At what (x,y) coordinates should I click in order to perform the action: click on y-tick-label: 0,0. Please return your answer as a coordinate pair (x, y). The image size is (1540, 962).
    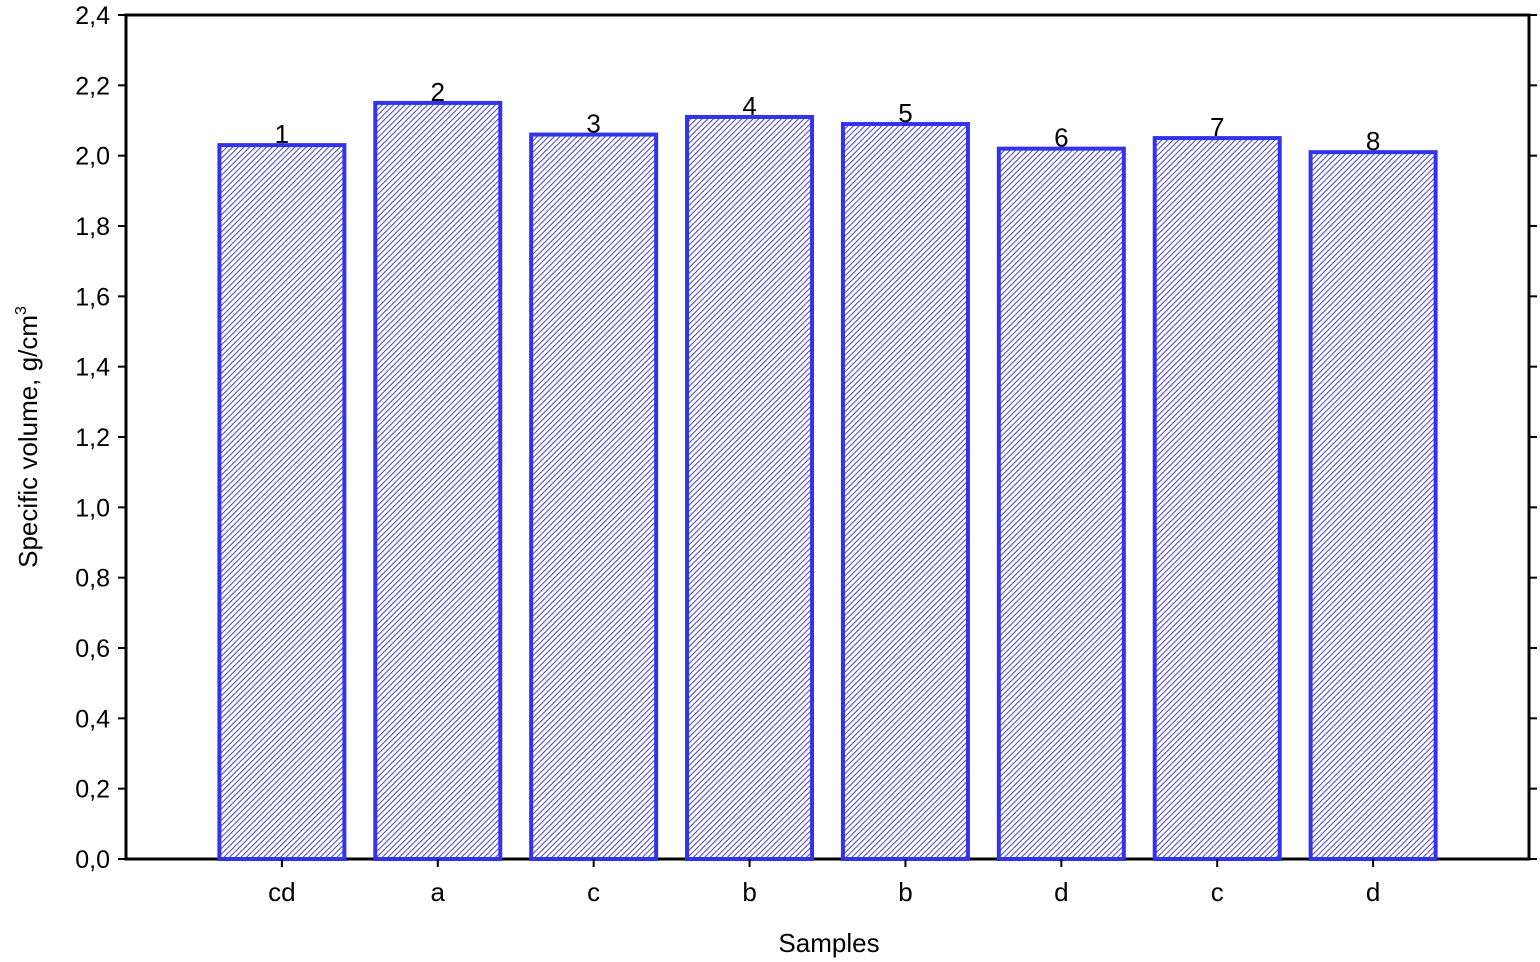
    Looking at the image, I should click on (92, 860).